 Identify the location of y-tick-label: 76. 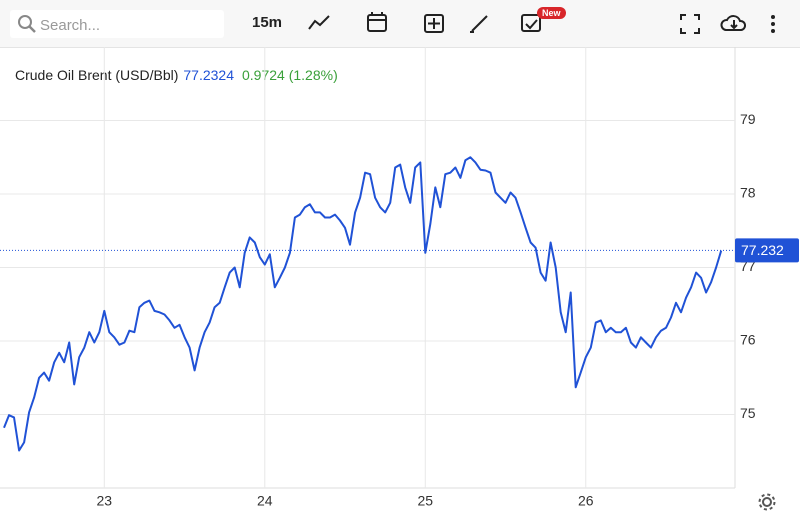
(748, 340).